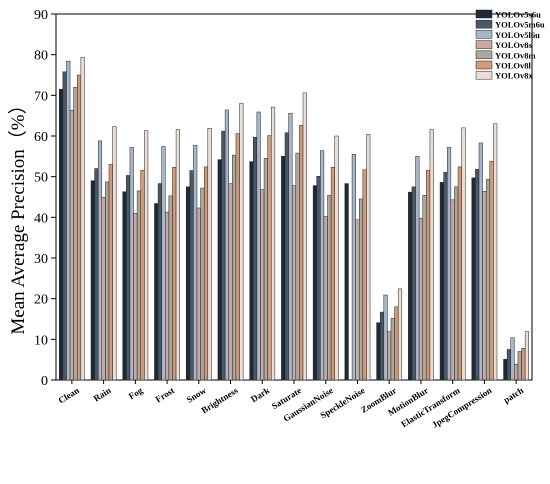 This screenshot has height=484, width=550. What do you see at coordinates (156, 292) in the screenshot?
I see `bar-YOLOv5s6u-Frost` at bounding box center [156, 292].